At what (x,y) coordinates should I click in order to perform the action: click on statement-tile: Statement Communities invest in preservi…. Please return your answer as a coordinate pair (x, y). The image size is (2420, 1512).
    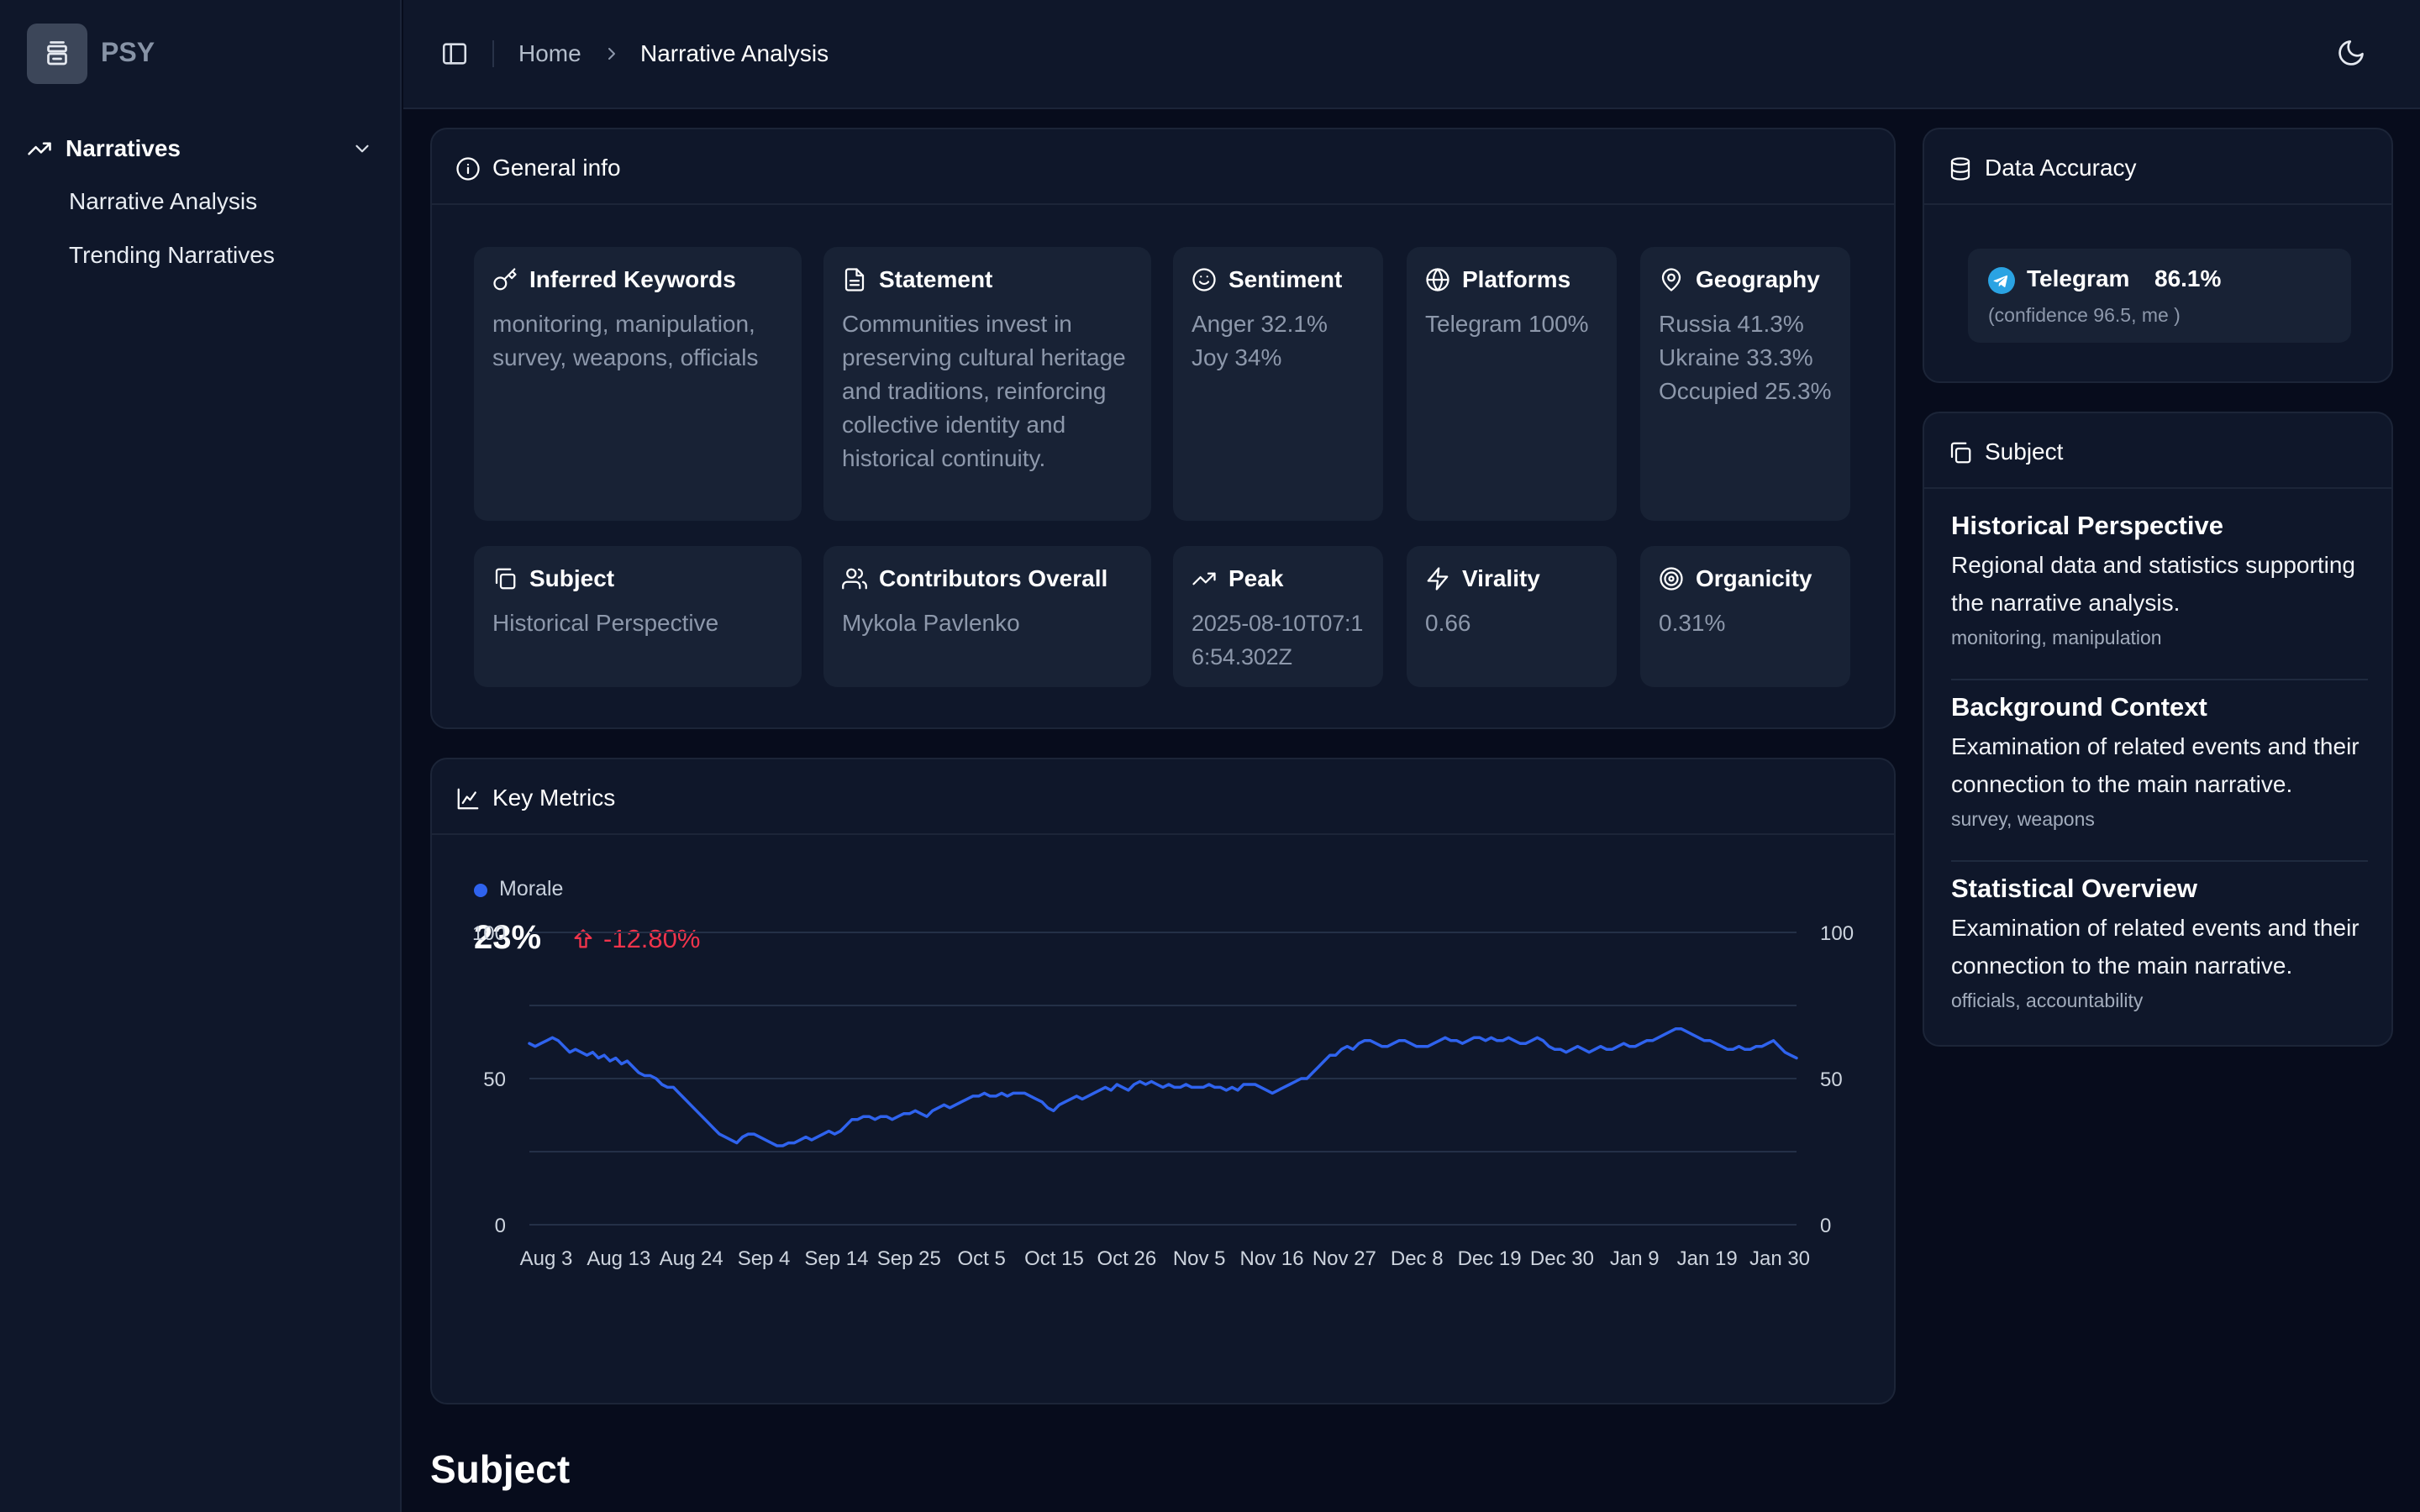
    Looking at the image, I should click on (987, 384).